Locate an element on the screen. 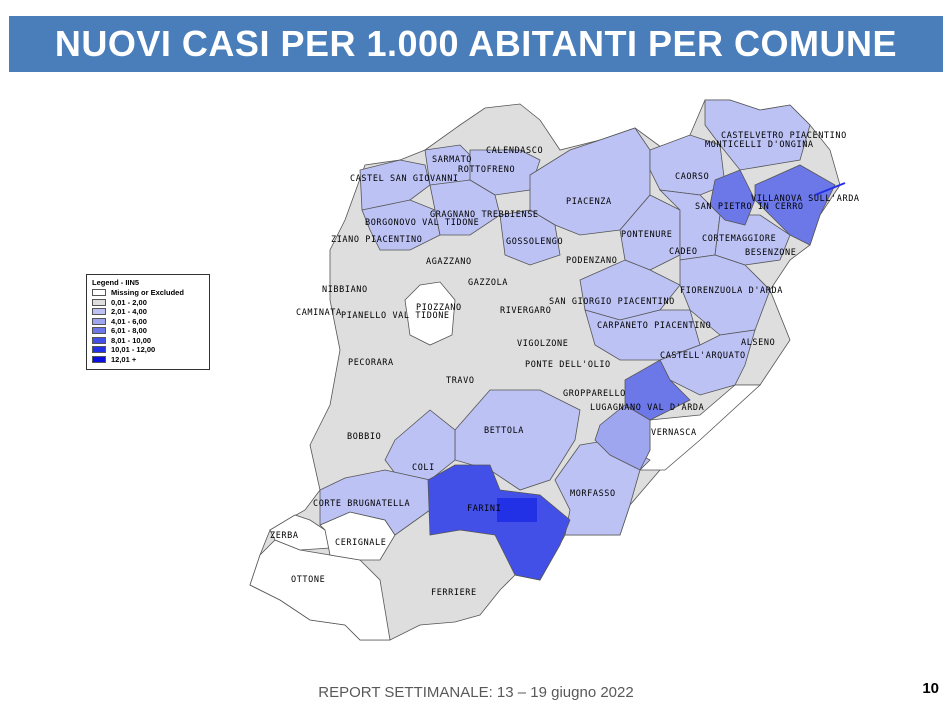 This screenshot has height=713, width=952. label-ponte-dellolio: PONTE DELL'OLIO is located at coordinates (568, 365).